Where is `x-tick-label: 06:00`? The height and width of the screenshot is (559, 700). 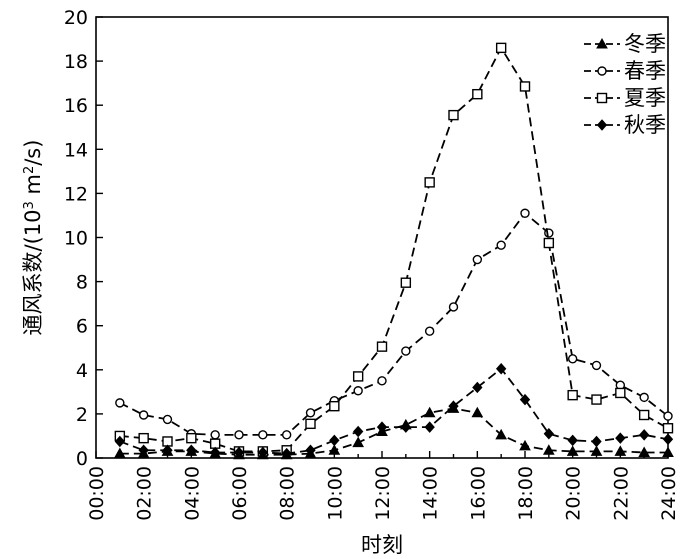
x-tick-label: 06:00 is located at coordinates (240, 493).